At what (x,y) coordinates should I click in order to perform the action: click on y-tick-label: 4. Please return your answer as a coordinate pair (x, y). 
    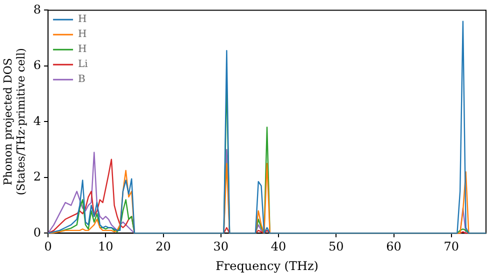
    Looking at the image, I should click on (37, 121).